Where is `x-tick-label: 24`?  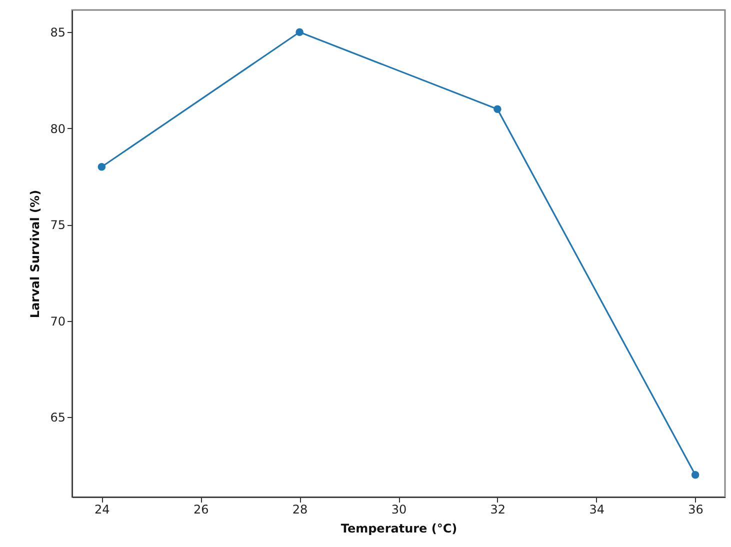
x-tick-label: 24 is located at coordinates (102, 509).